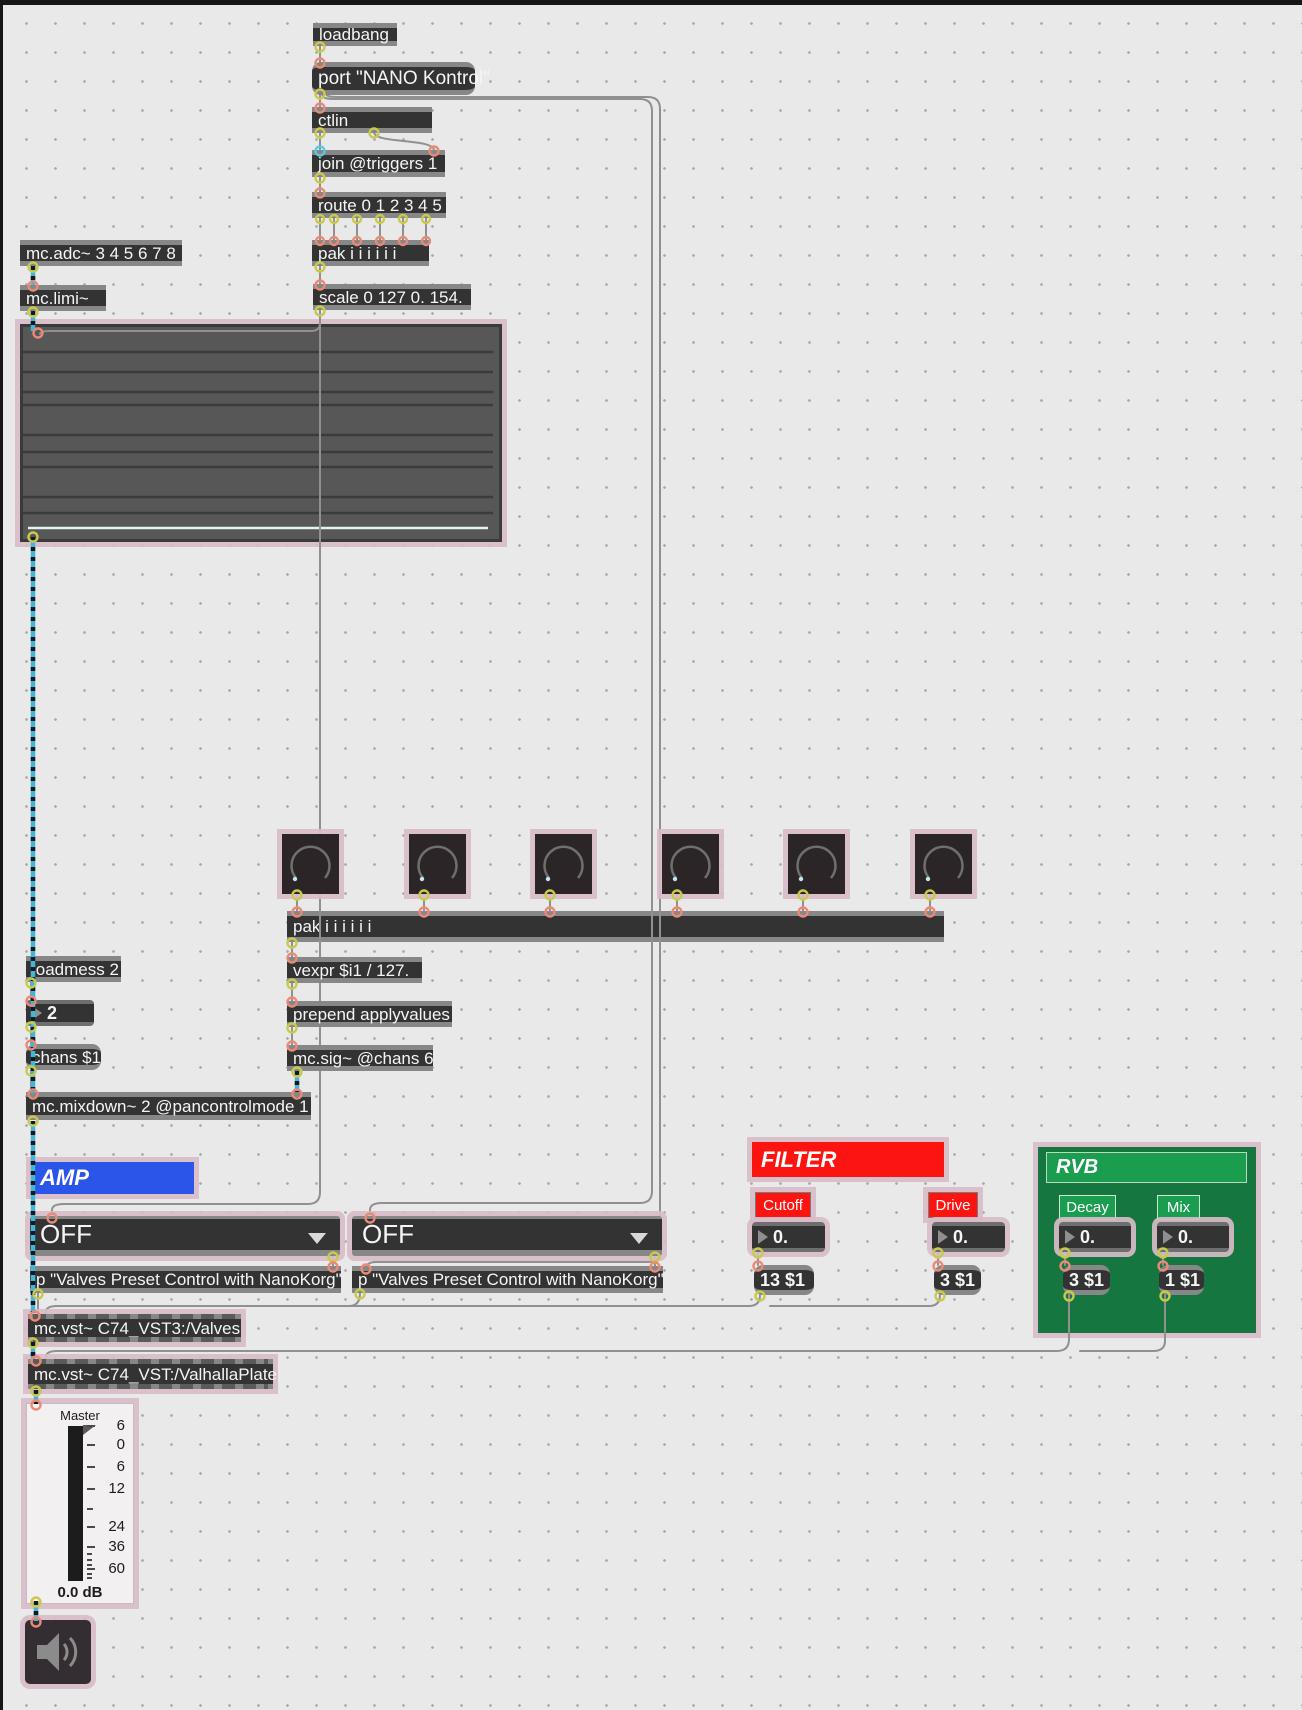  What do you see at coordinates (258, 440) in the screenshot?
I see `multislider-lanes` at bounding box center [258, 440].